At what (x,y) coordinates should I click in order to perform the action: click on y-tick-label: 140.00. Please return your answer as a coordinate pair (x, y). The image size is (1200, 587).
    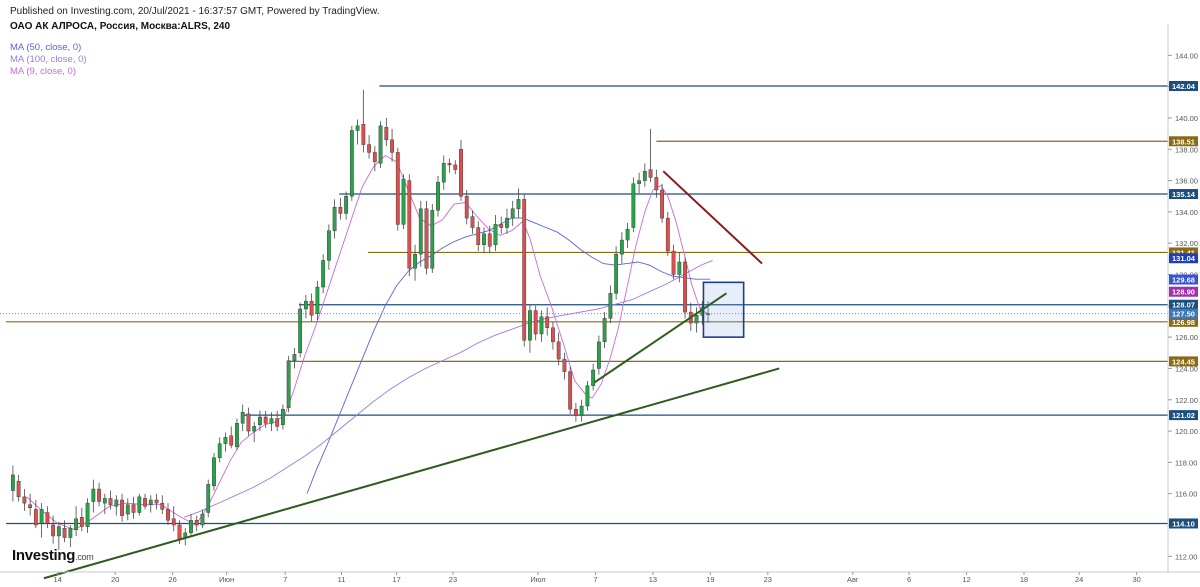
    Looking at the image, I should click on (1186, 118).